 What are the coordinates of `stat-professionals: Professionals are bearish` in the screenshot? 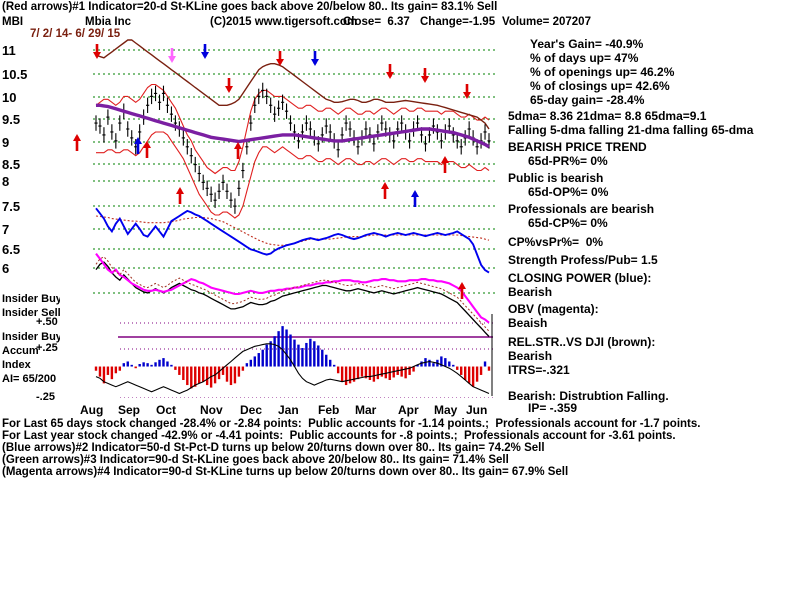 It's located at (581, 209).